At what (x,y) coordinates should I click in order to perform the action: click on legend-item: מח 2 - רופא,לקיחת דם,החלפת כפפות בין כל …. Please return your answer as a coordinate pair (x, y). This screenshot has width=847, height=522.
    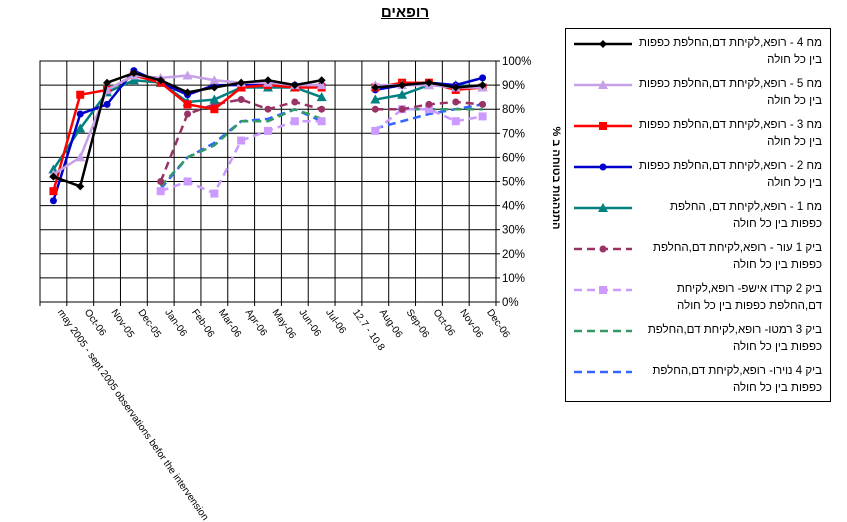
    Looking at the image, I should click on (699, 178).